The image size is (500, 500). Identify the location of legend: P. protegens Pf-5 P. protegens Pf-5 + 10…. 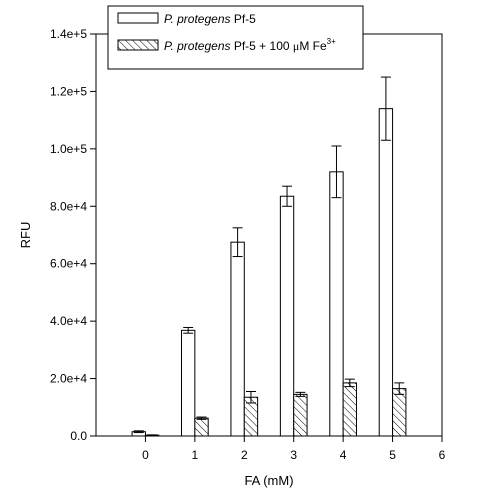
(235, 37).